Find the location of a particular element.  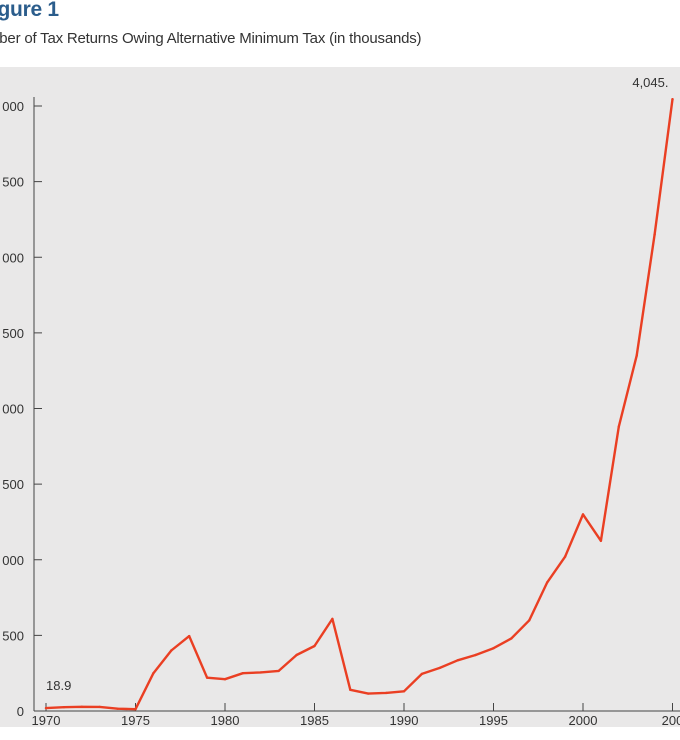

x-tick-label: 200 is located at coordinates (671, 720).